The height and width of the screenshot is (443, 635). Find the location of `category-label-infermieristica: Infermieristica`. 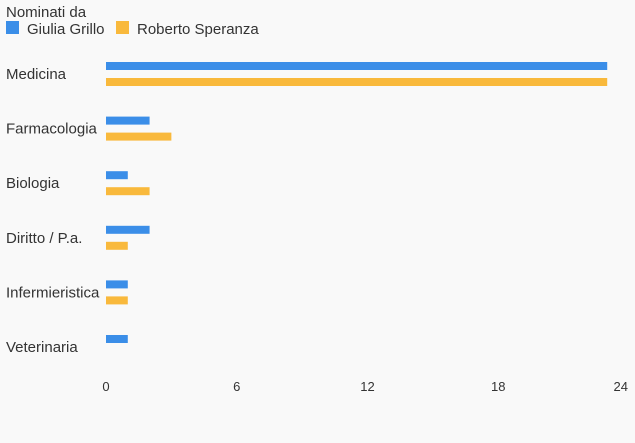

category-label-infermieristica: Infermieristica is located at coordinates (53, 292).